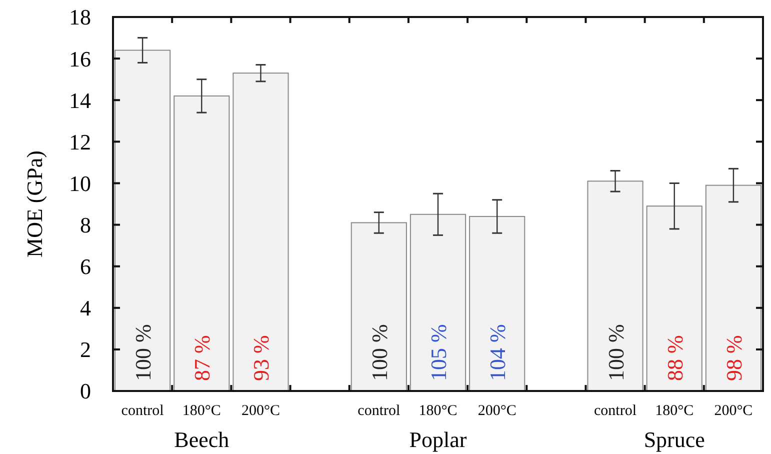 The width and height of the screenshot is (771, 454). Describe the element at coordinates (142, 411) in the screenshot. I see `series-label: control` at that location.